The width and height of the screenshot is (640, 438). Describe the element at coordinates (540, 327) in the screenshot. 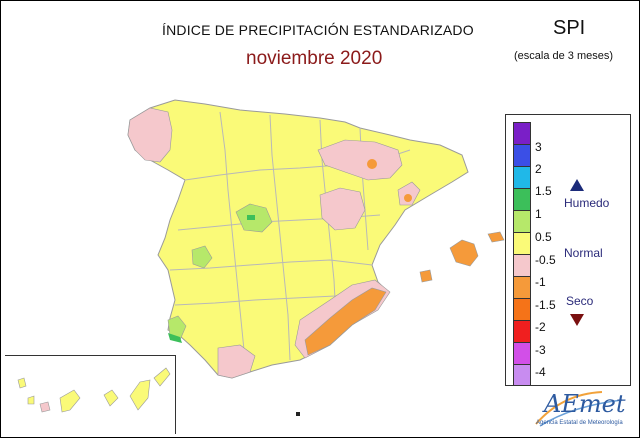

I see `legend-tick: -2` at that location.